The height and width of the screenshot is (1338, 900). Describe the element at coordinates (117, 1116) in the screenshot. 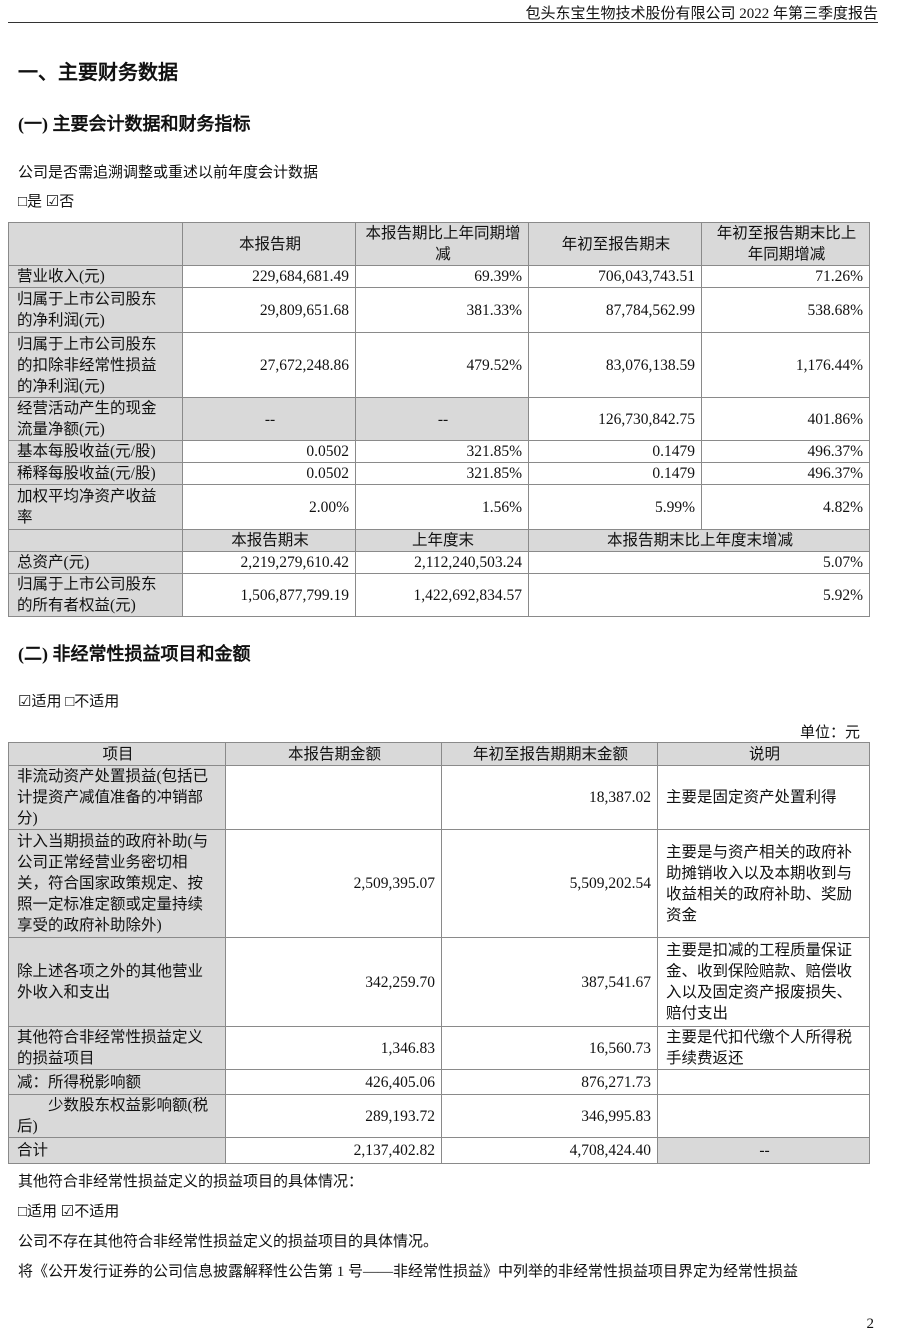

I see `row-label: 少数股东权益影响额(税后)` at that location.